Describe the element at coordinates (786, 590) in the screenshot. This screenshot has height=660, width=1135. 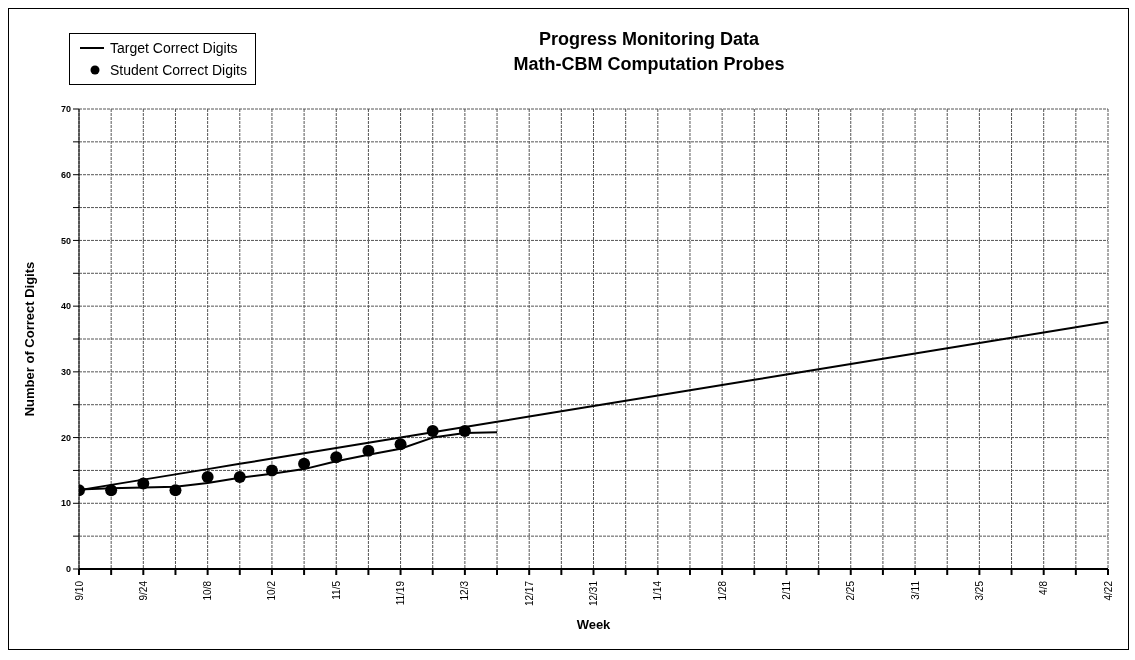
I see `x-tick-label: 2/11` at that location.